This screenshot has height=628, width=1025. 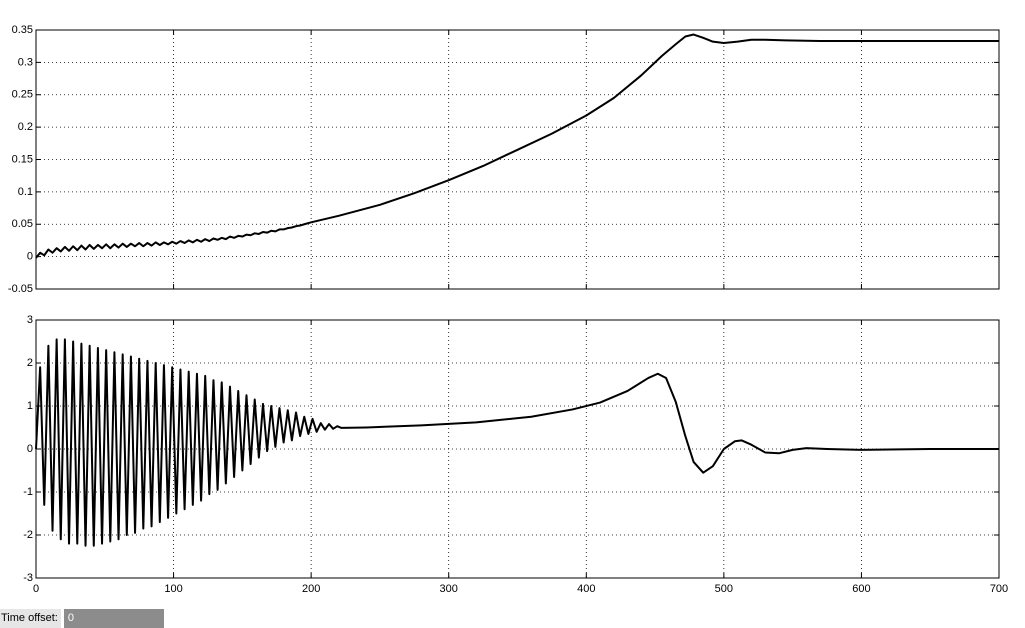 I want to click on x-tick-label: 200, so click(x=311, y=589).